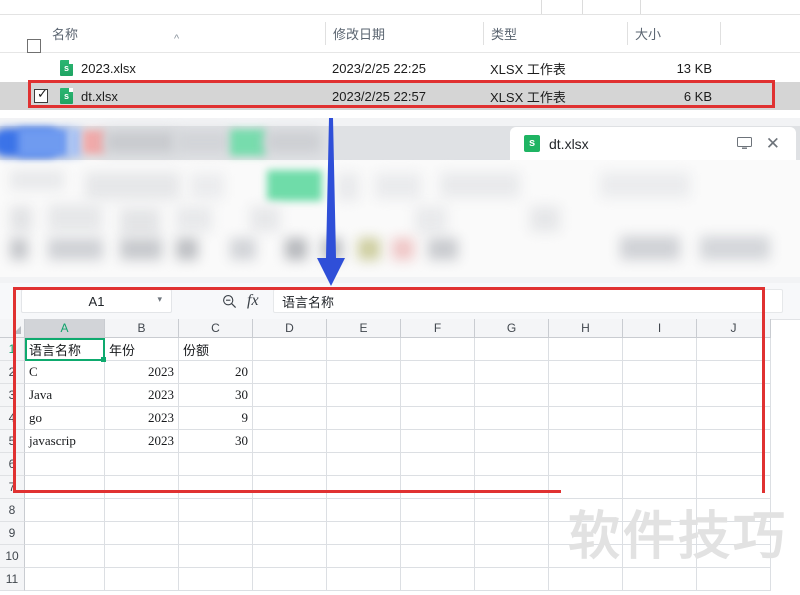 The height and width of the screenshot is (595, 800). I want to click on cell-I7, so click(660, 487).